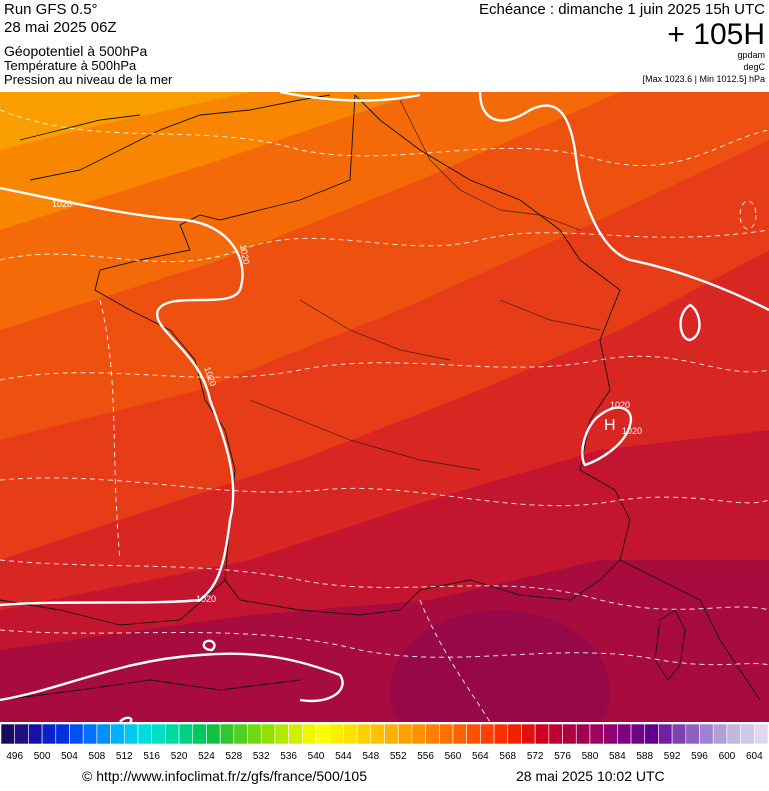  I want to click on layer-label: Température à 500hPa, so click(70, 65).